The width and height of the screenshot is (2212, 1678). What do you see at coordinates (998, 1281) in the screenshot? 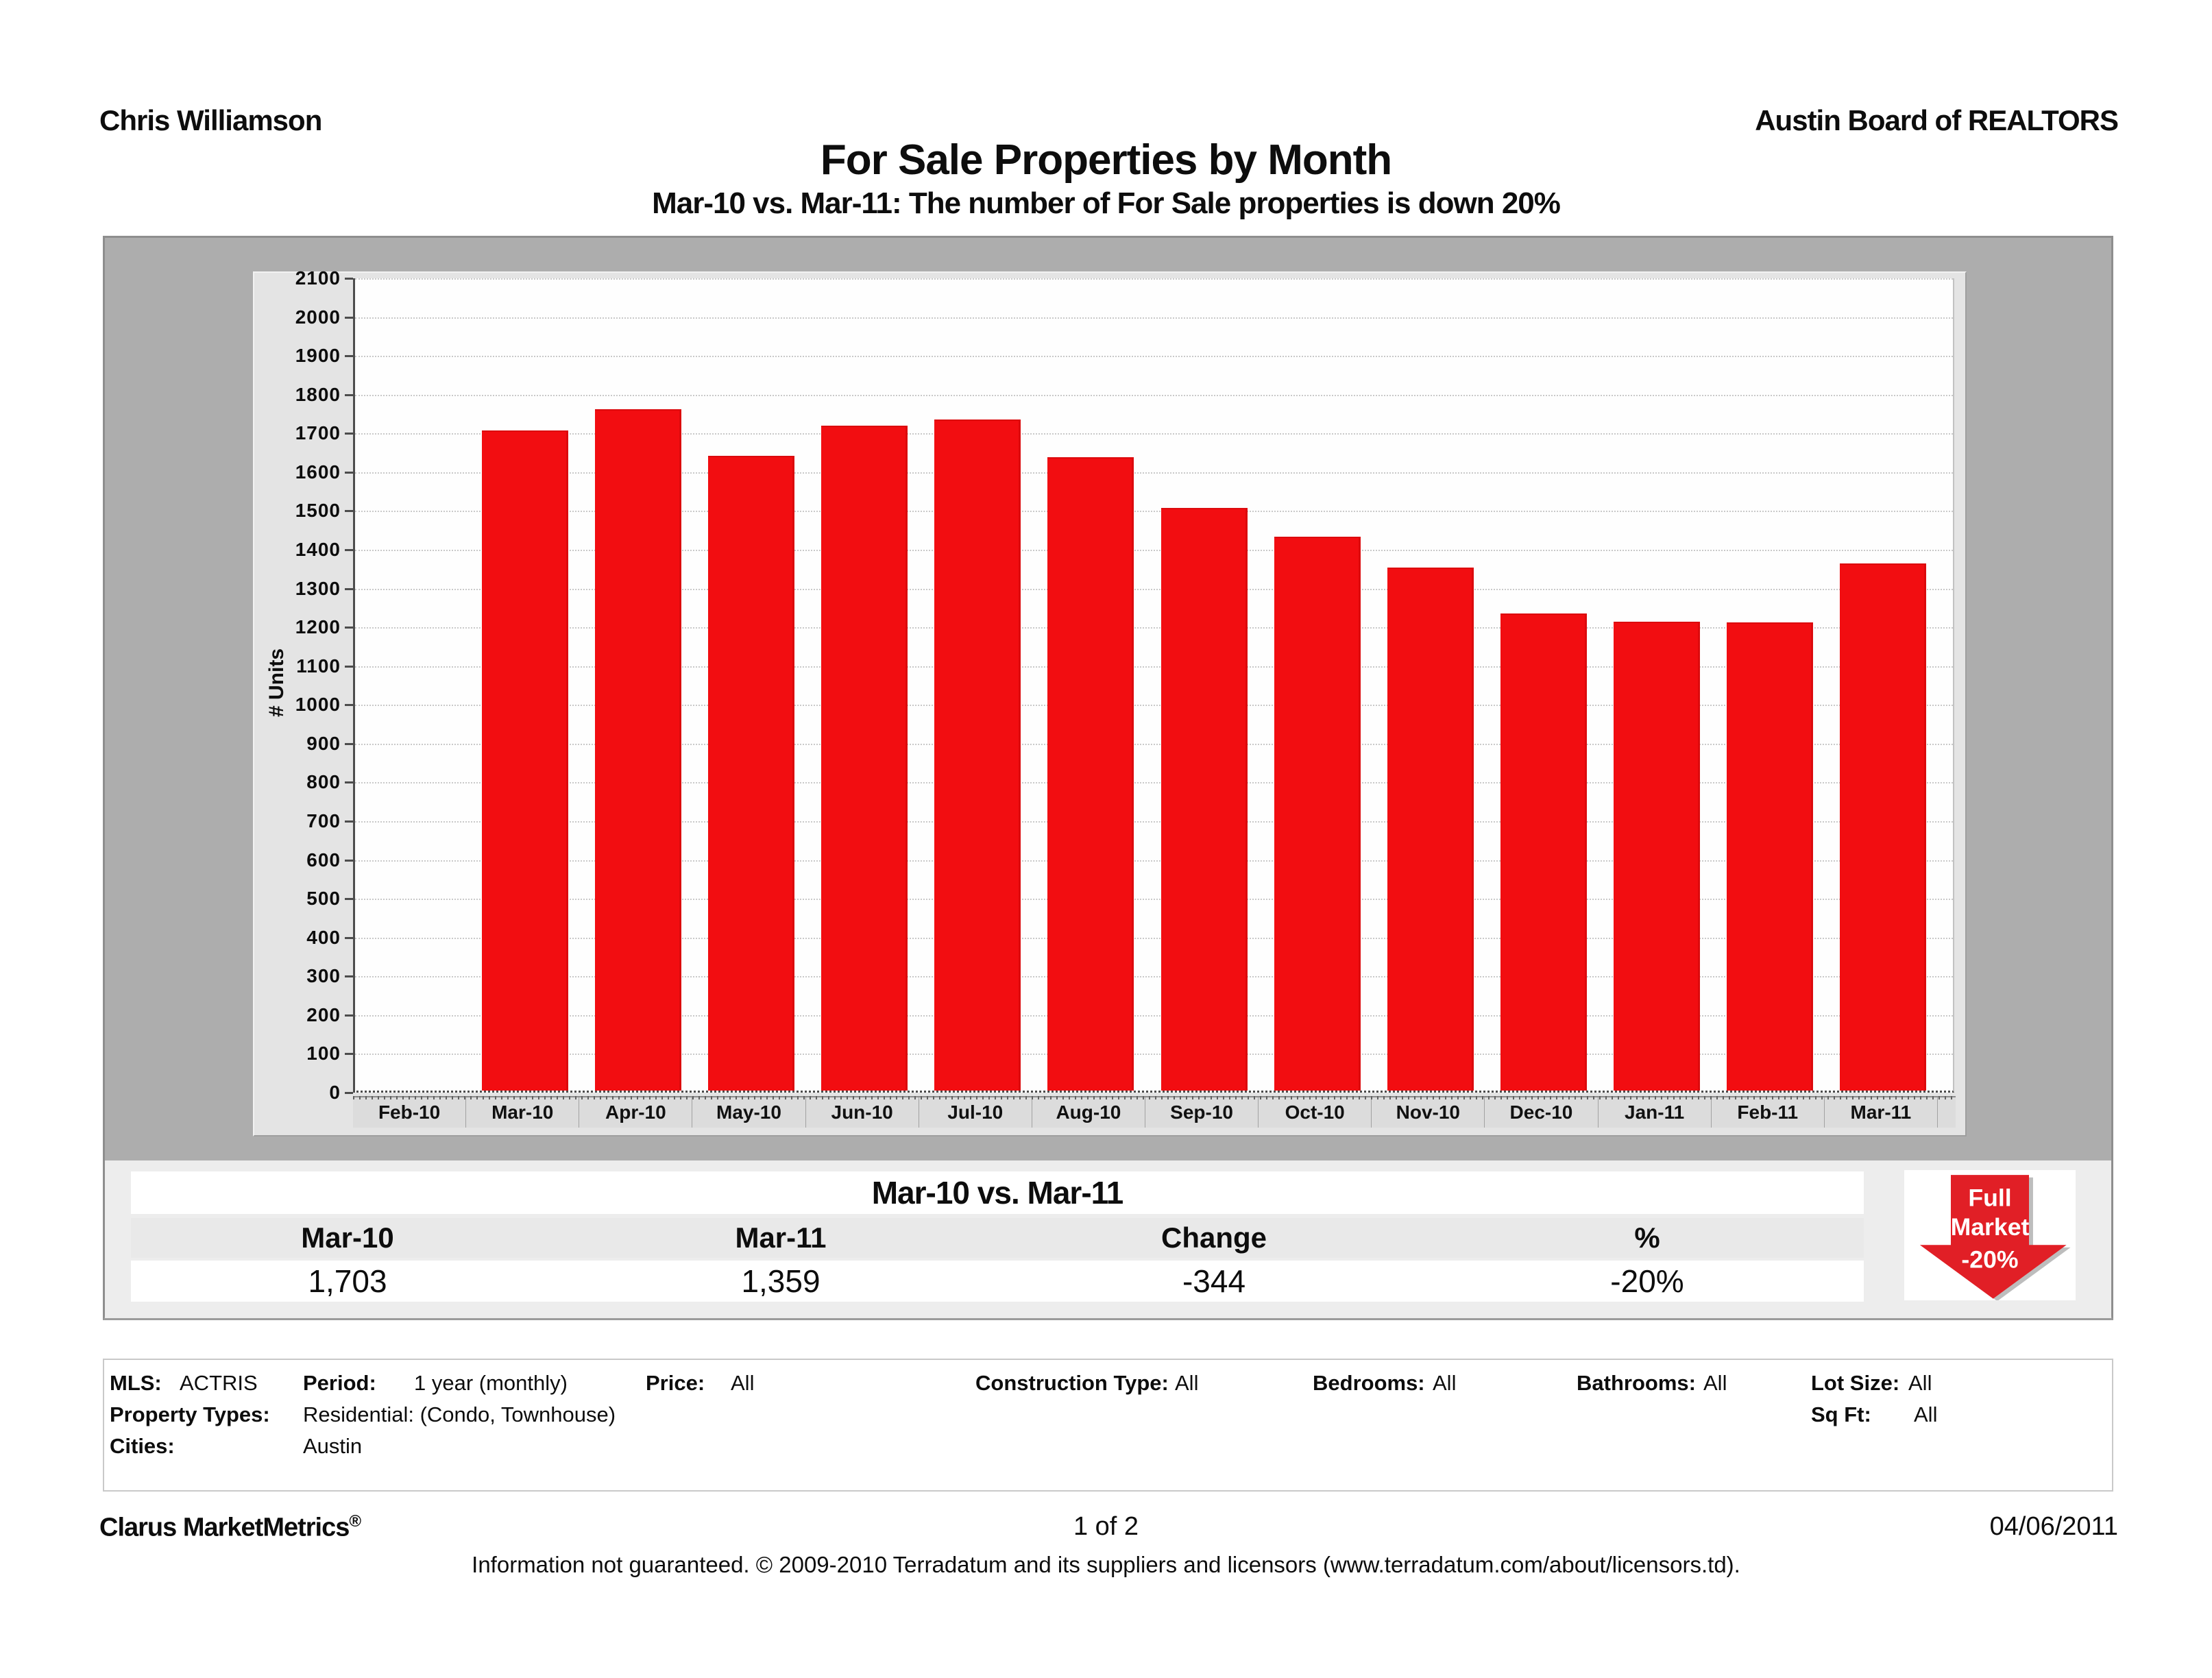
I see `comparison-data-row: 1,703 1,359 -344 -20%` at bounding box center [998, 1281].